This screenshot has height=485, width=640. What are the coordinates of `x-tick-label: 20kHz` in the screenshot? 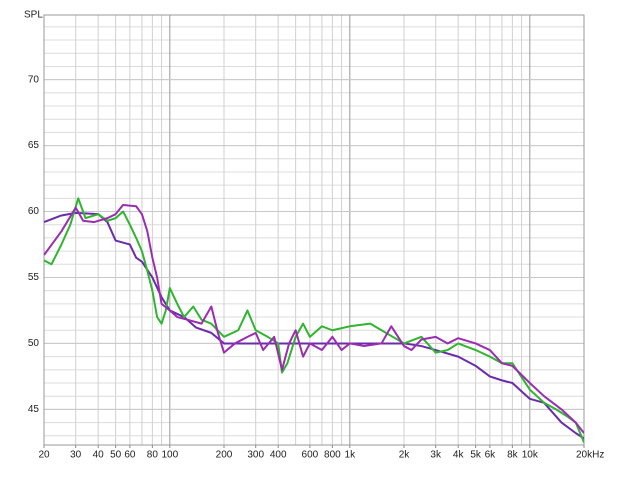 It's located at (590, 455).